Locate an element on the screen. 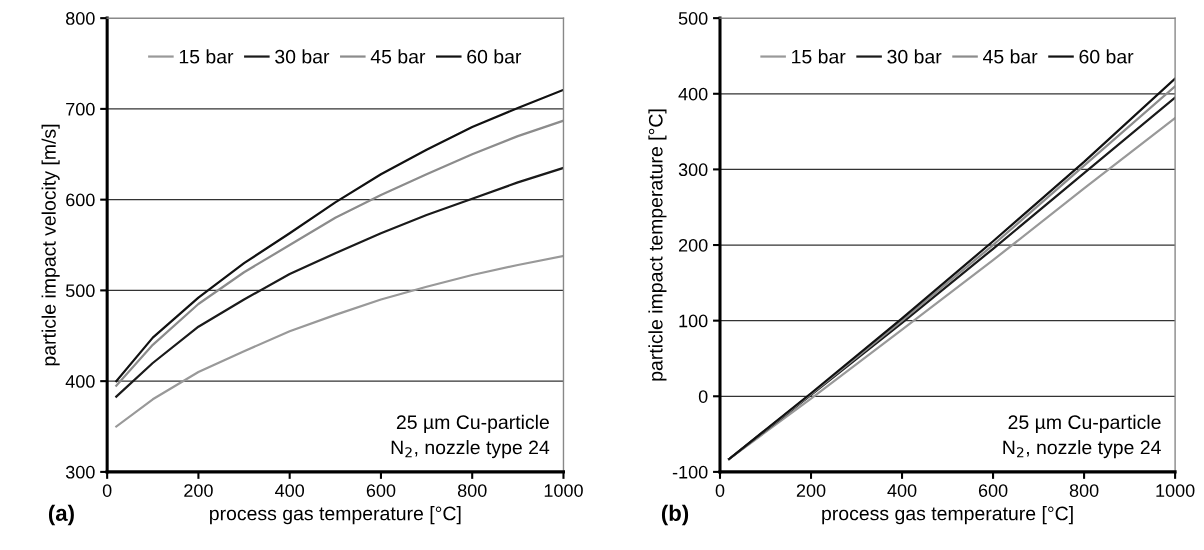  y-tick-label: 600 is located at coordinates (80, 200).